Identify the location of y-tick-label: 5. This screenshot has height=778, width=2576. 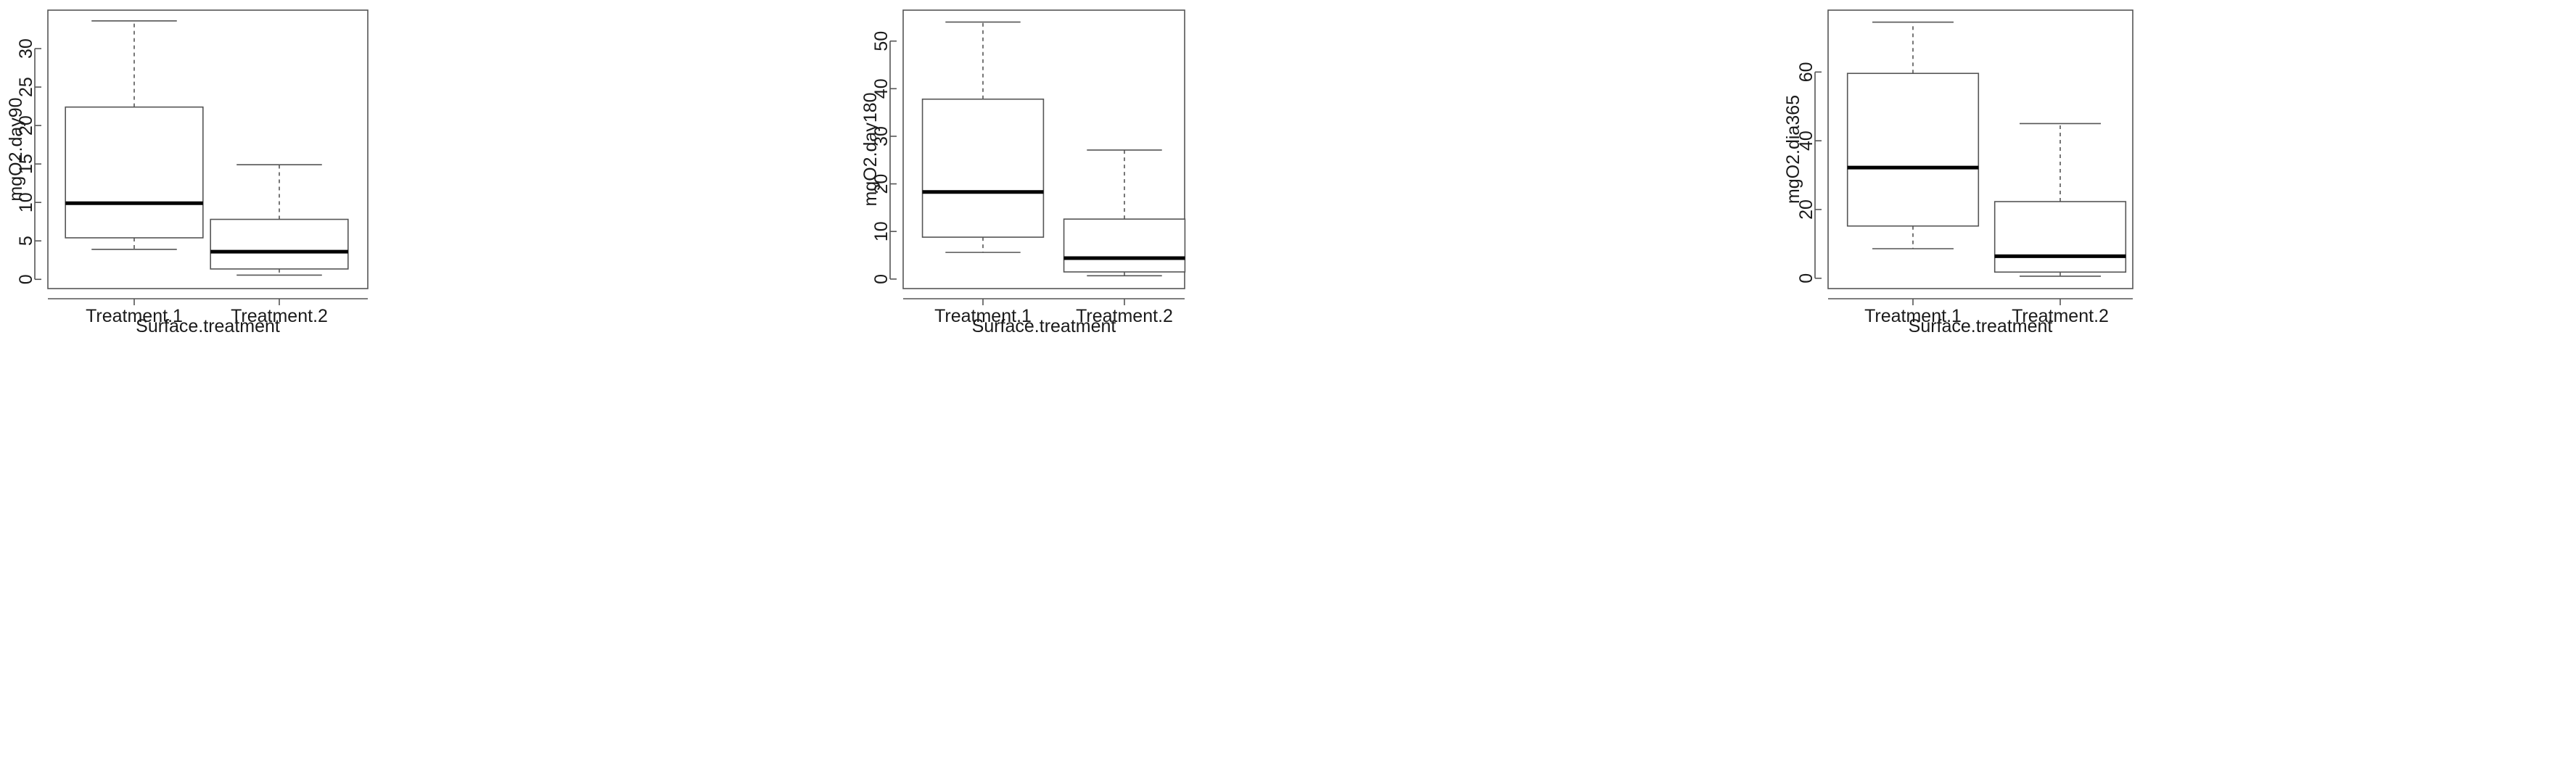
(26, 241).